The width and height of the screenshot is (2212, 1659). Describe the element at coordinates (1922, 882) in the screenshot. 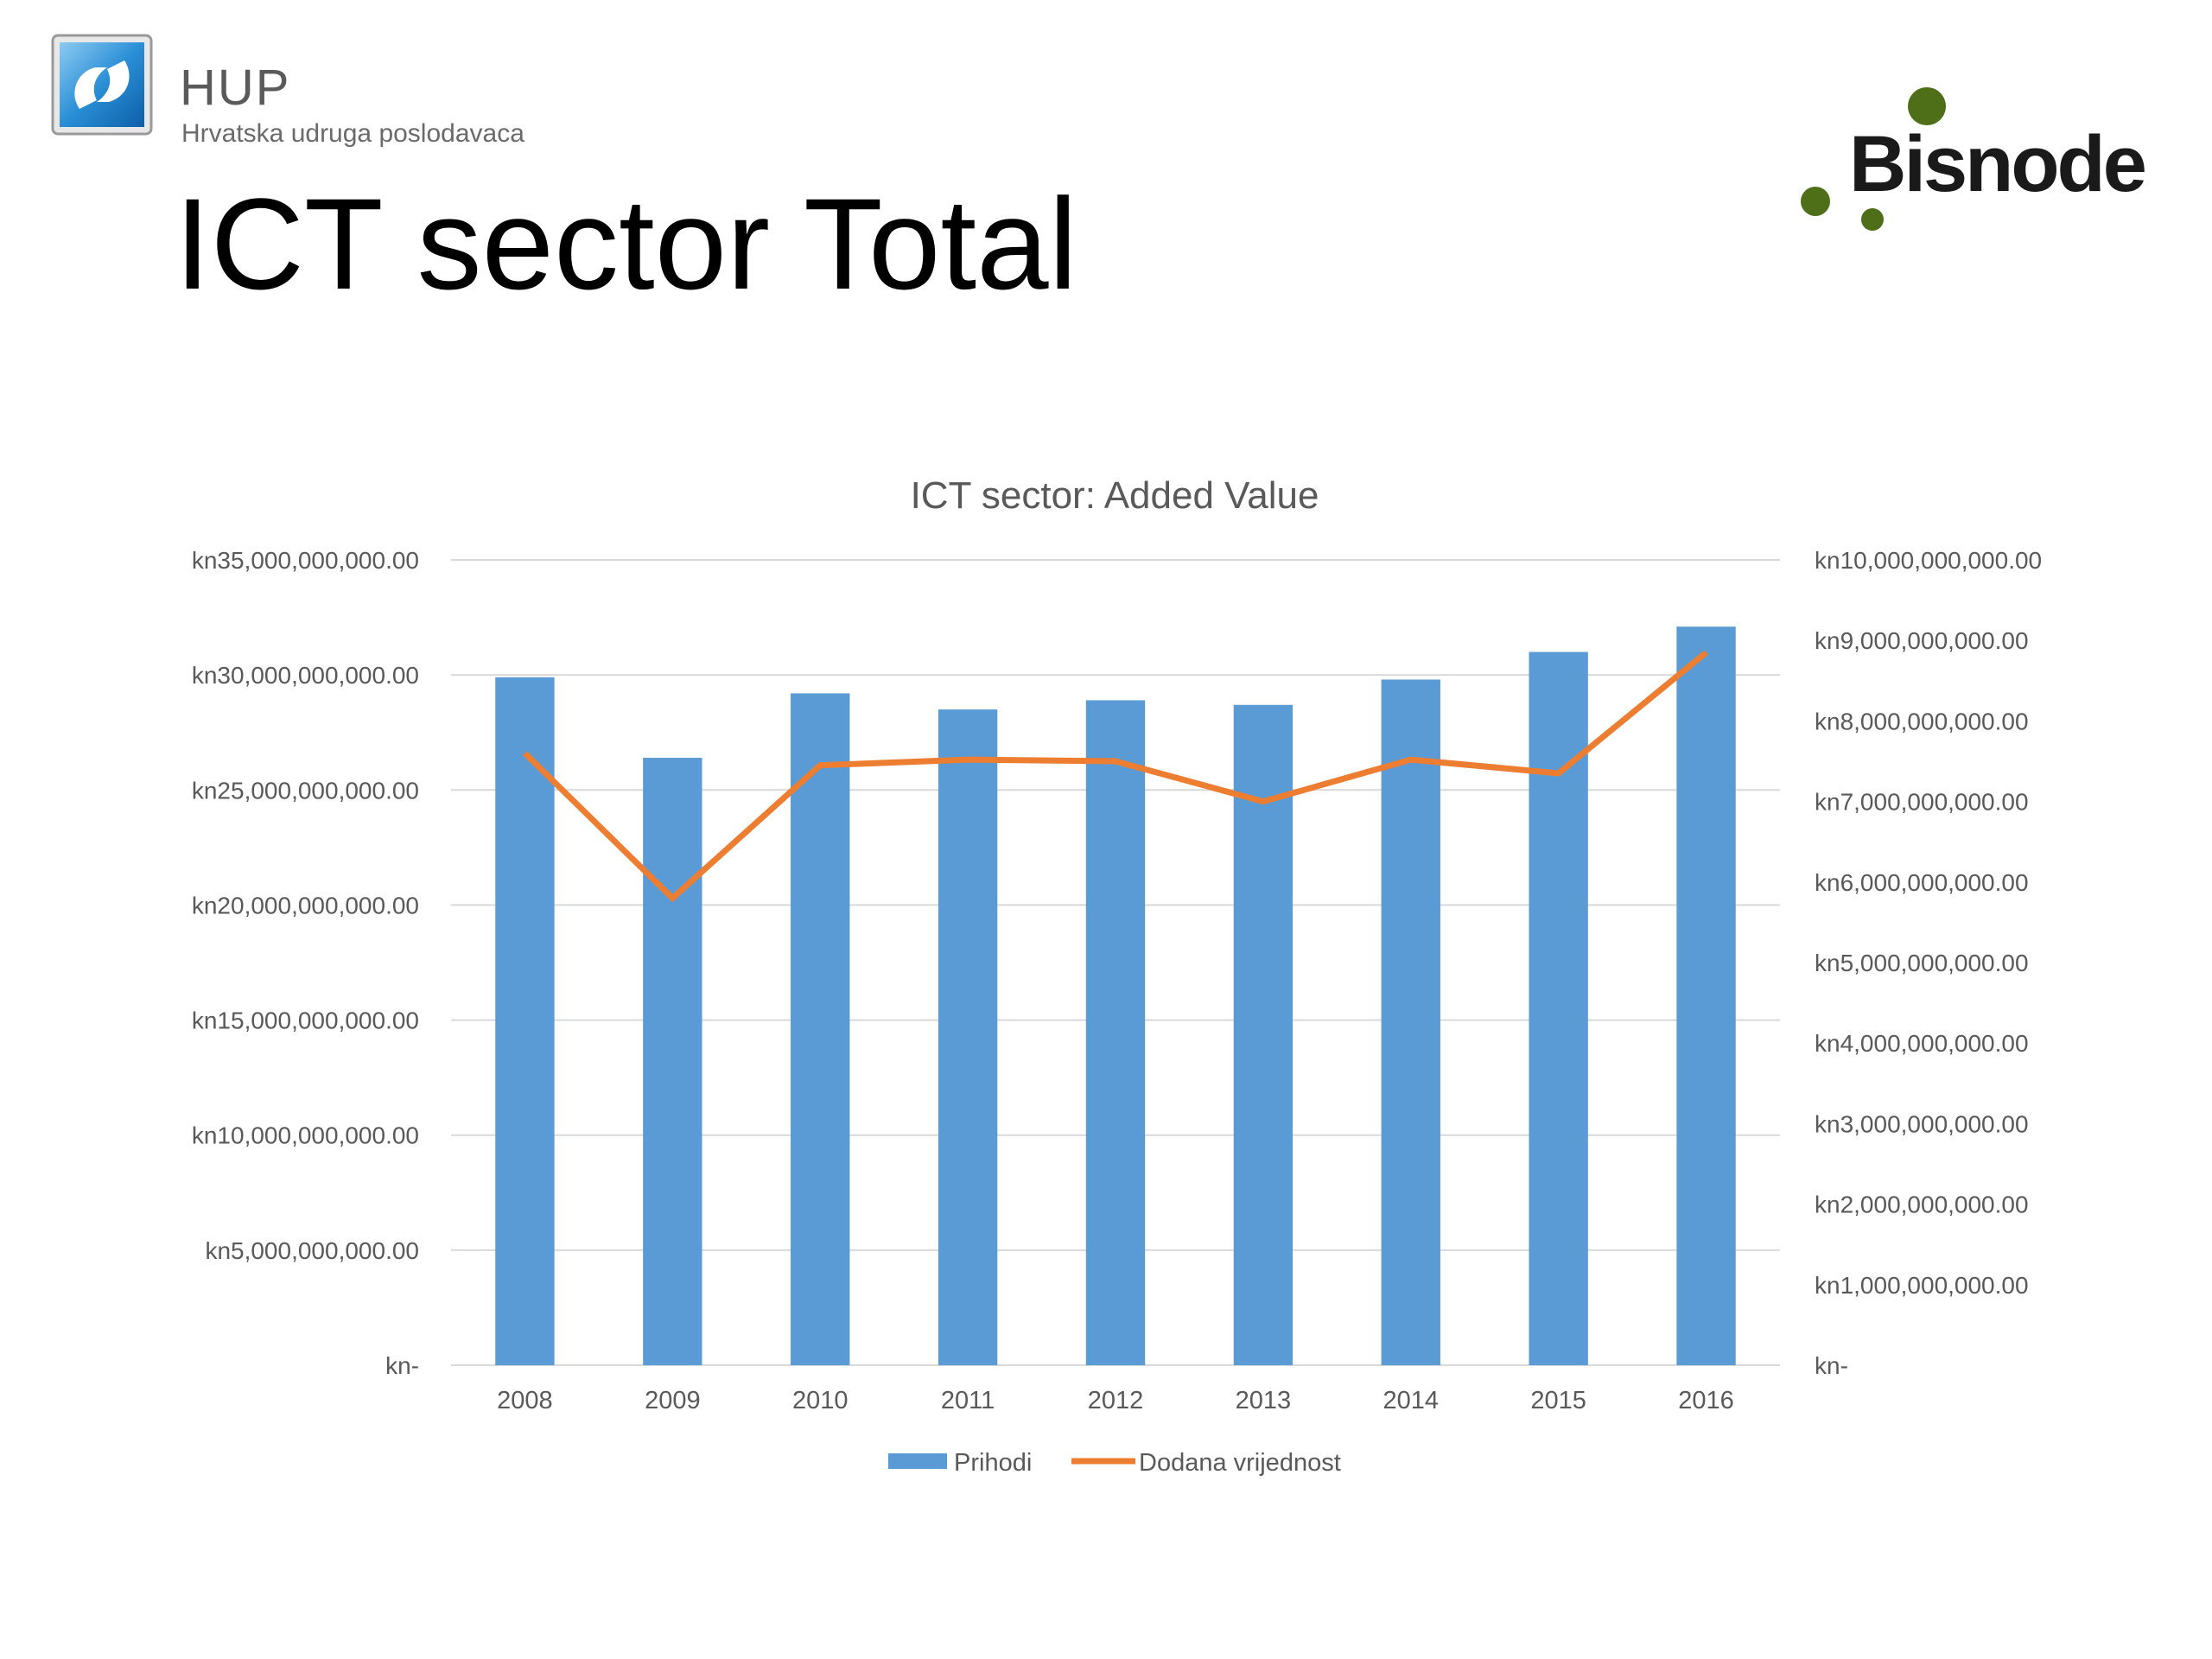

I see `y-right-tick-label: kn6,000,000,000.00` at that location.